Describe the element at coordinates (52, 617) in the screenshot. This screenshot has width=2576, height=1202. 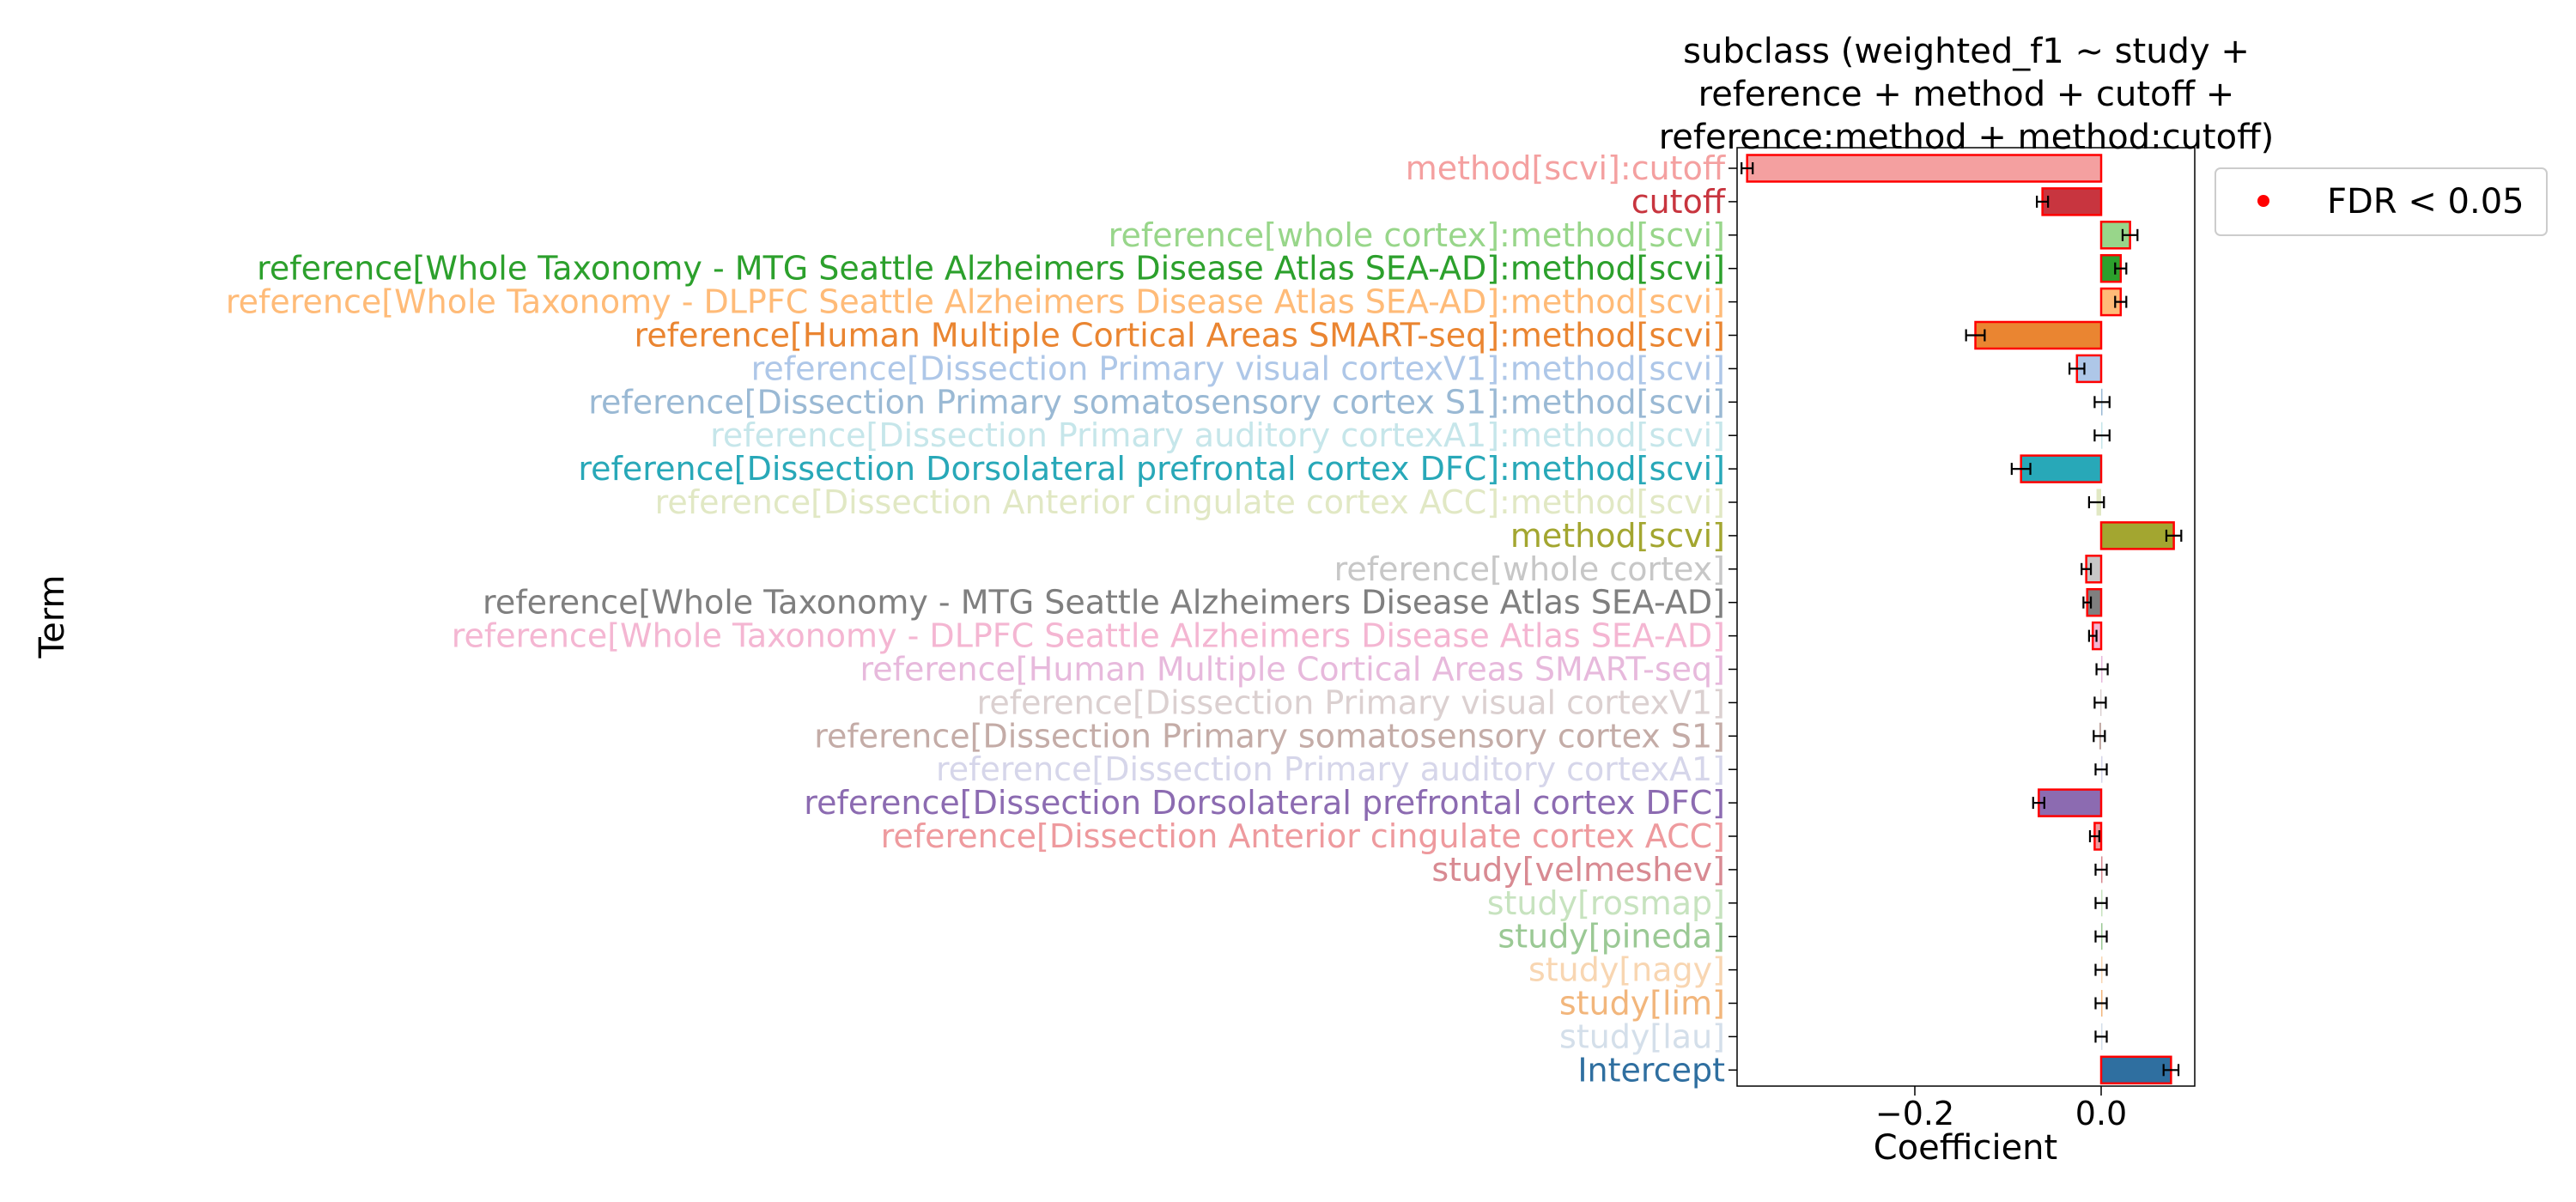
I see `y-axis-title: Term` at that location.